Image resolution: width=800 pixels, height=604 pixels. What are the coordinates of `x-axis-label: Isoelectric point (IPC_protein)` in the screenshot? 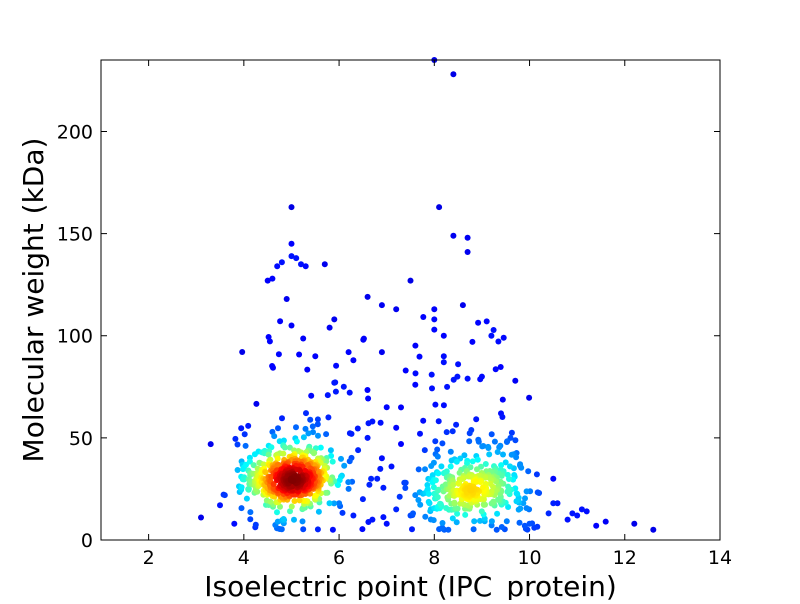 It's located at (410, 585).